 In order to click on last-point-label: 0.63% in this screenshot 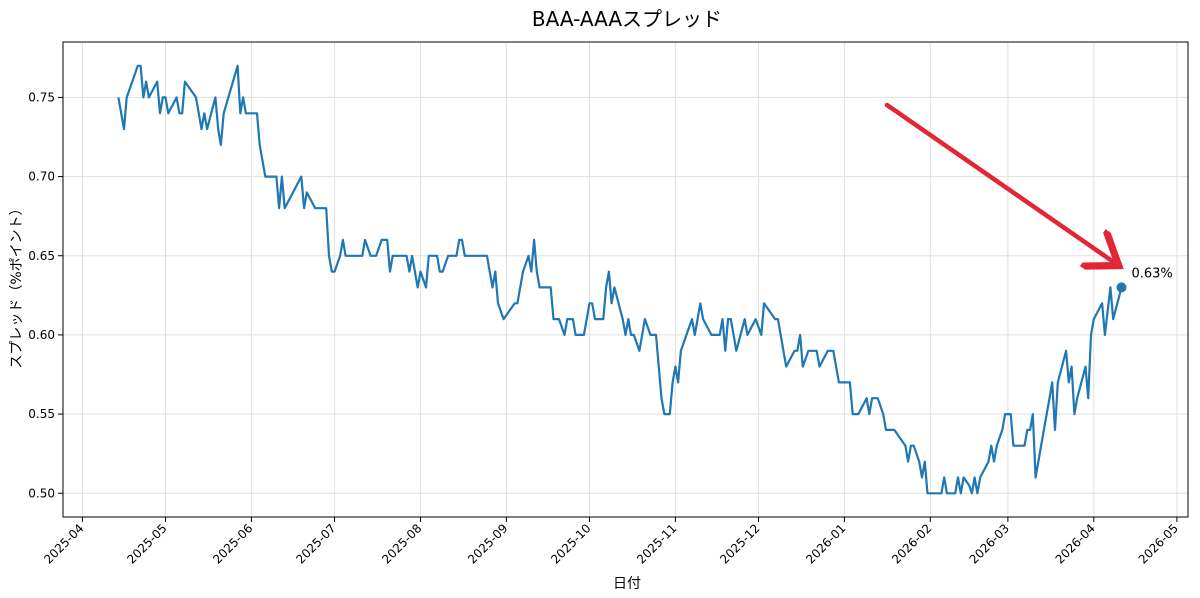, I will do `click(1151, 273)`.